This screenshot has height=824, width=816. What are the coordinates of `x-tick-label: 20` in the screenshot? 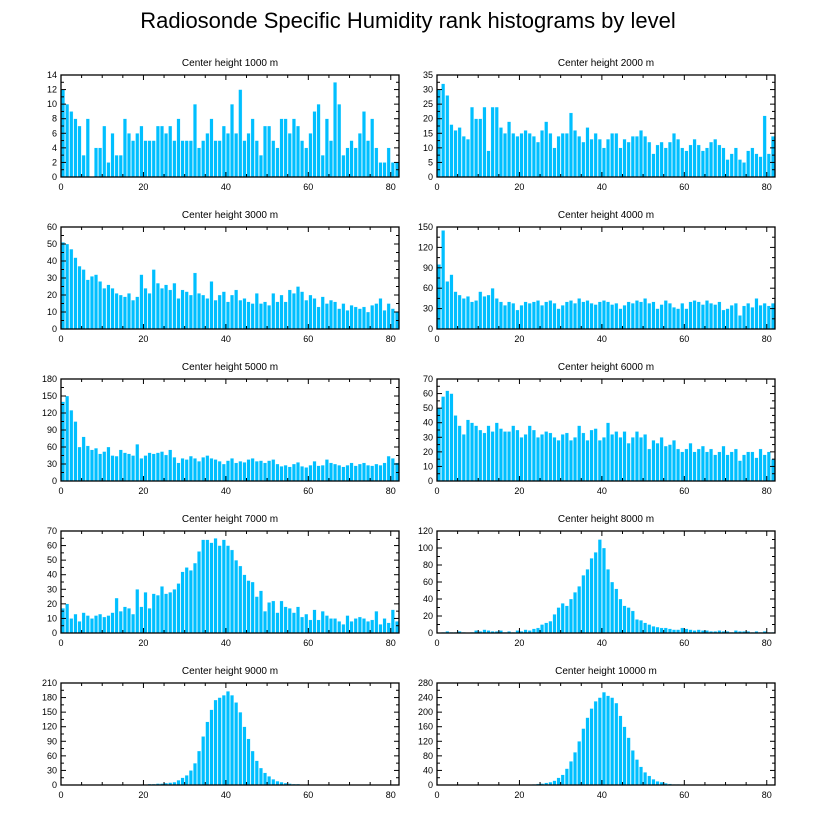 It's located at (143, 643).